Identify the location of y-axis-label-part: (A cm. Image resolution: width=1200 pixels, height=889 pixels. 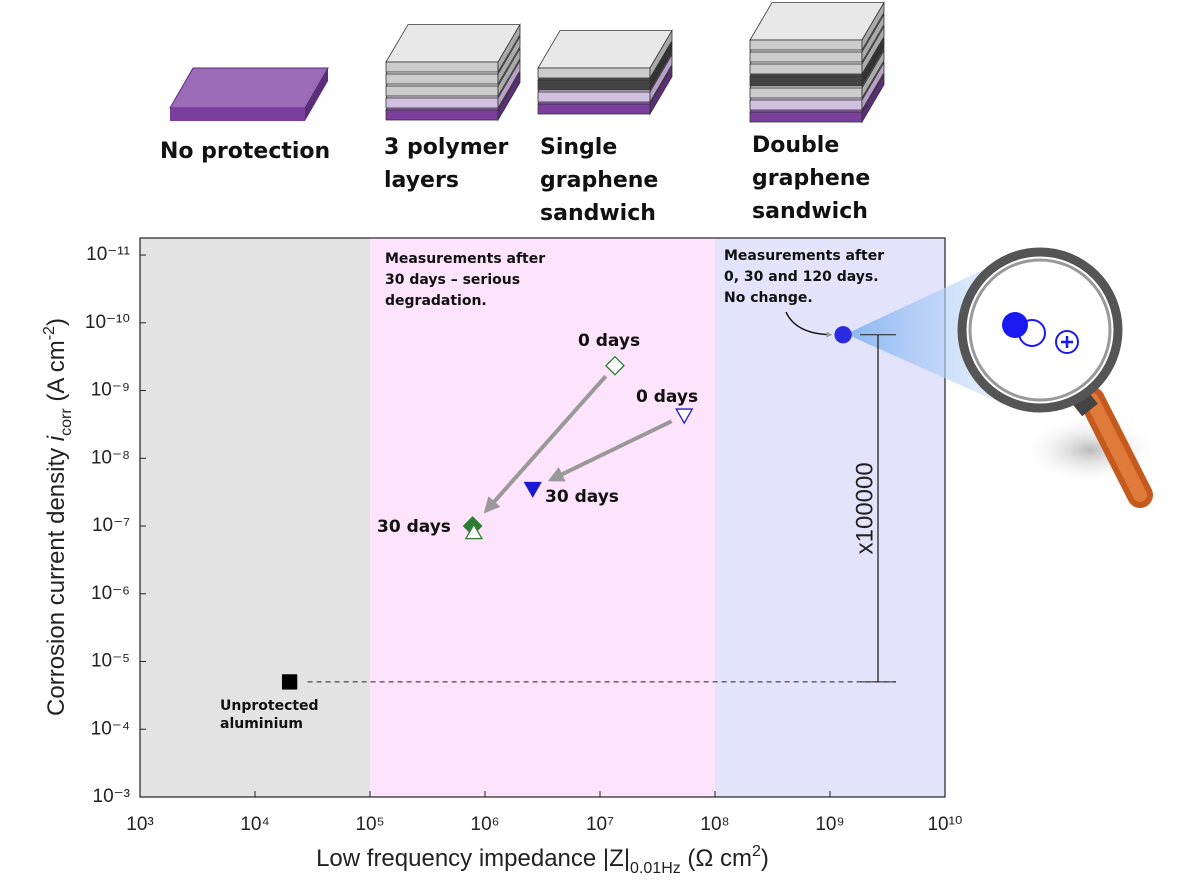
(56, 374).